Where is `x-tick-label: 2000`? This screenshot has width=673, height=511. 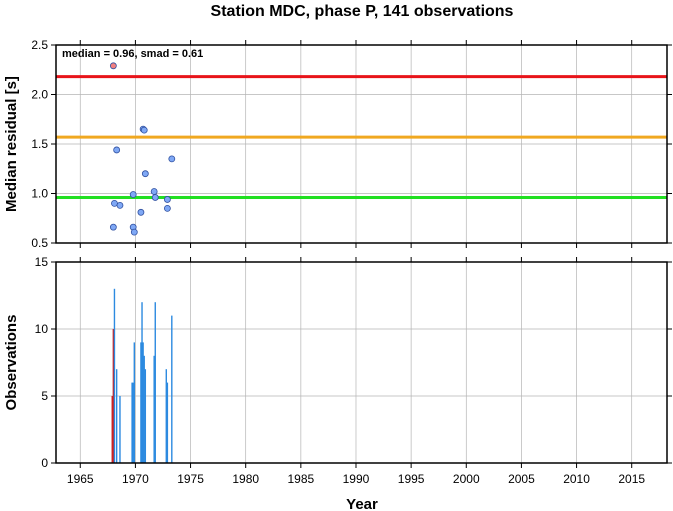 x-tick-label: 2000 is located at coordinates (466, 479).